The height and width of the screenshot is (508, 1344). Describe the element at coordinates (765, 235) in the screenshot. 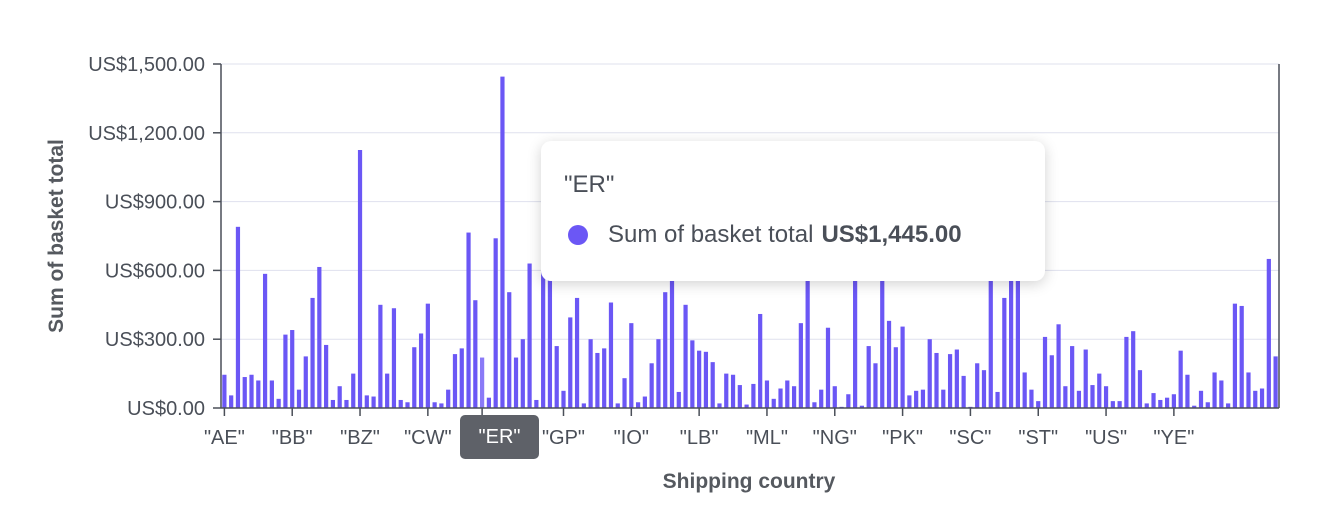

I see `tooltip-row: Sum of basket total US$1,445.00` at that location.